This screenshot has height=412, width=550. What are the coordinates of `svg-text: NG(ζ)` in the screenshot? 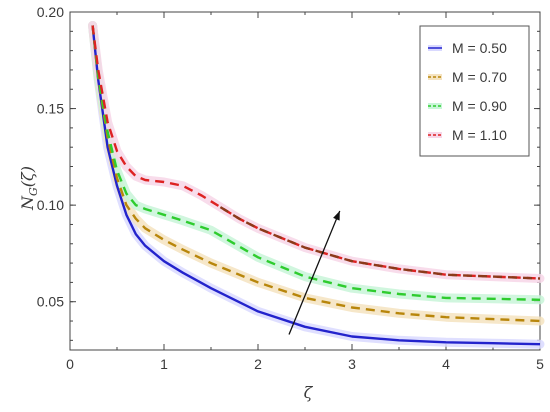 It's located at (29, 188).